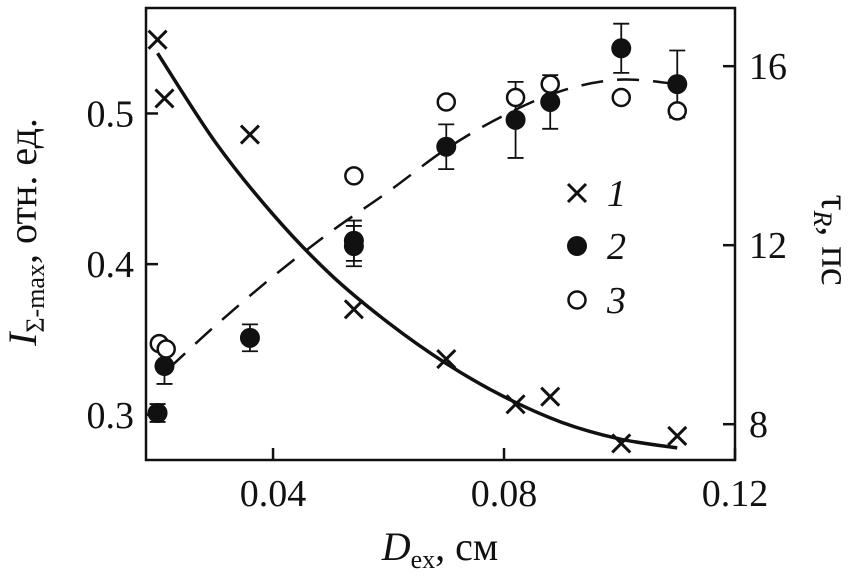  I want to click on legend: 1 2 3, so click(596, 247).